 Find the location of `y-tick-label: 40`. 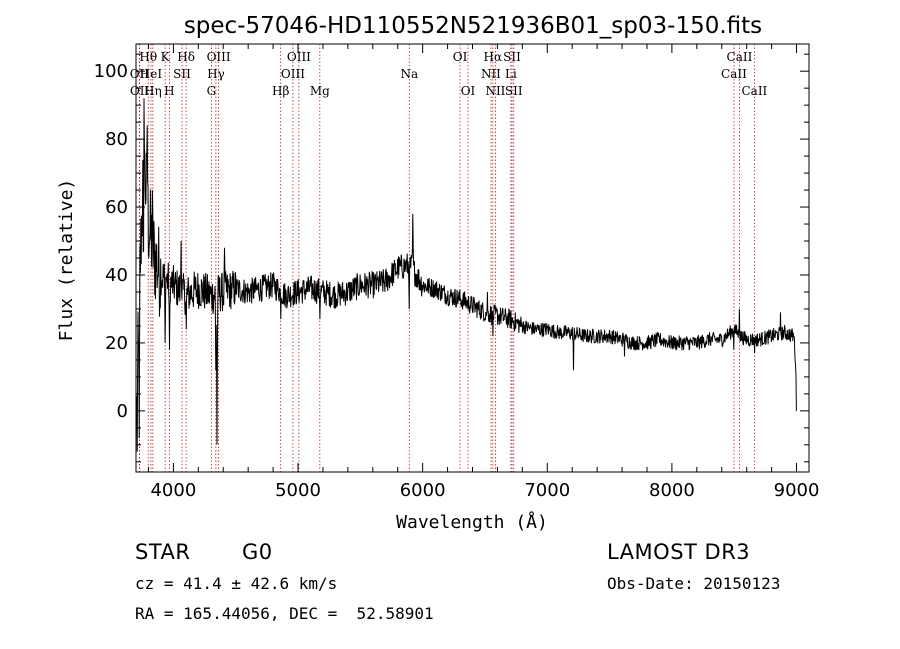

y-tick-label: 40 is located at coordinates (116, 275).